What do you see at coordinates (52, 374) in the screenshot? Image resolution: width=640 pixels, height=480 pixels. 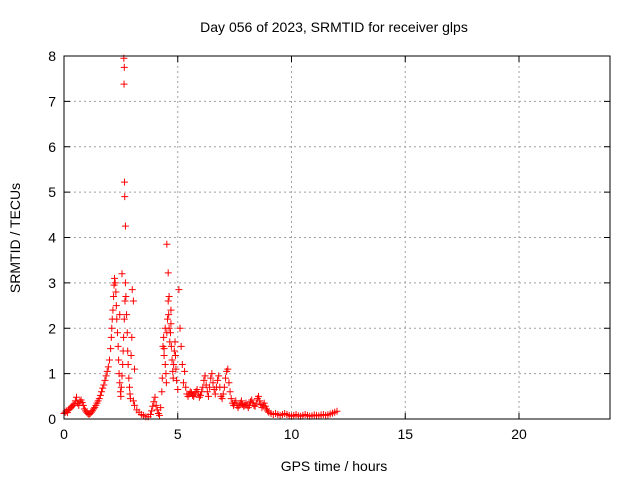 I see `y-tick-label: 1` at bounding box center [52, 374].